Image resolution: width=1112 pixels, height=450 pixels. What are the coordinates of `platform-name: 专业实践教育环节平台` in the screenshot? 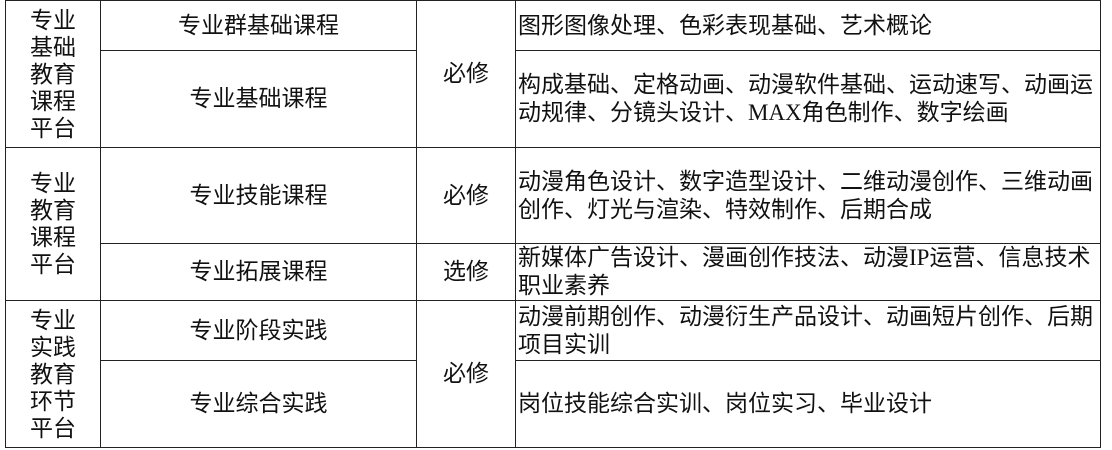 It's located at (53, 374).